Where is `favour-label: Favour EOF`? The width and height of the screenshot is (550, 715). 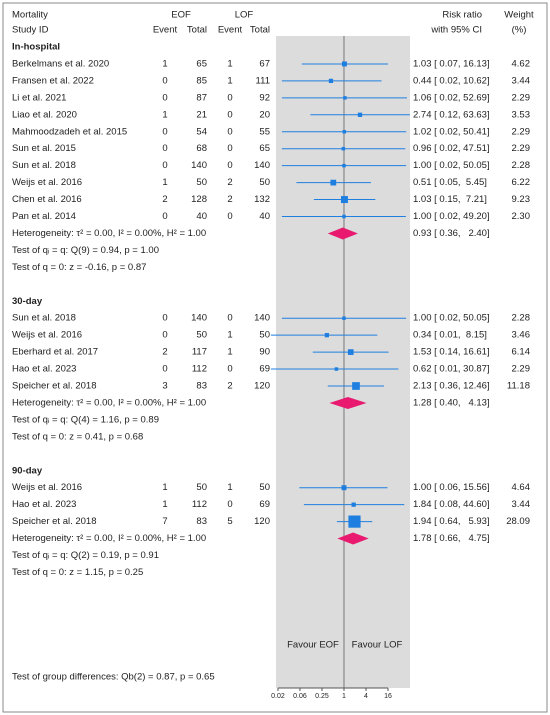 favour-label: Favour EOF is located at coordinates (313, 645).